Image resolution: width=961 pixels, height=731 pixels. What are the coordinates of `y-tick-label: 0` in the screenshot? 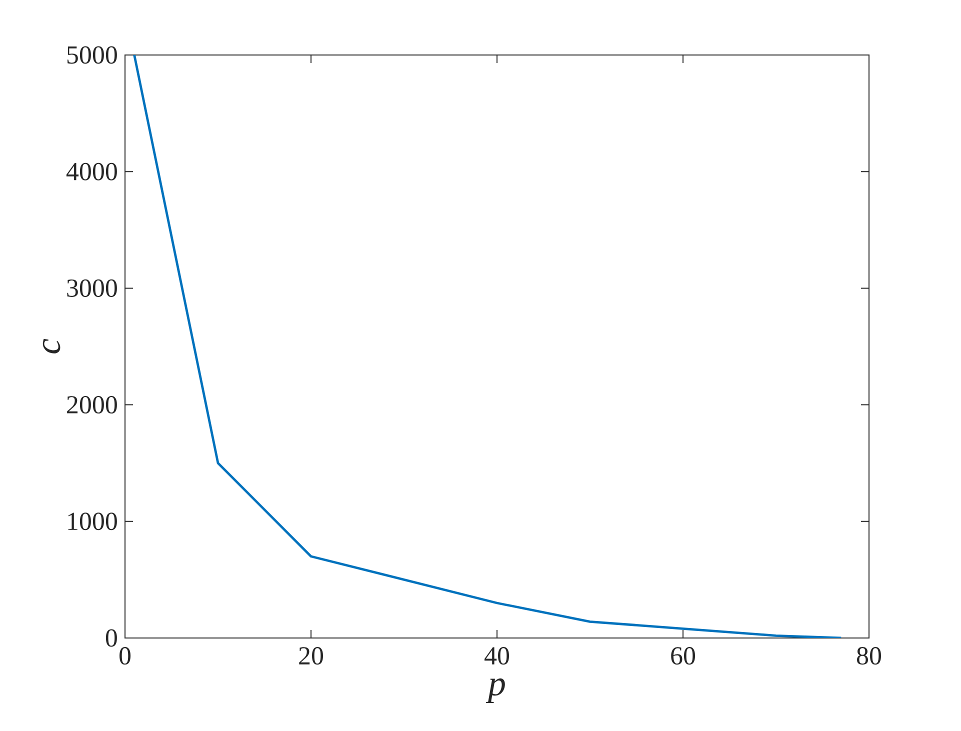 It's located at (111, 638).